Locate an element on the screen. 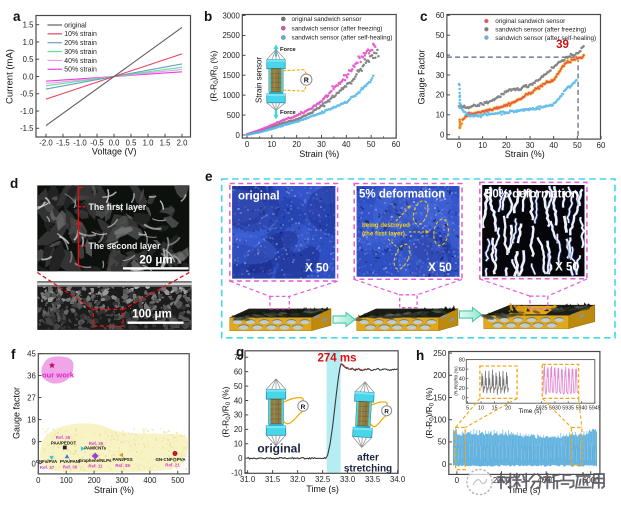  svg-text: -2.0 is located at coordinates (46, 143).